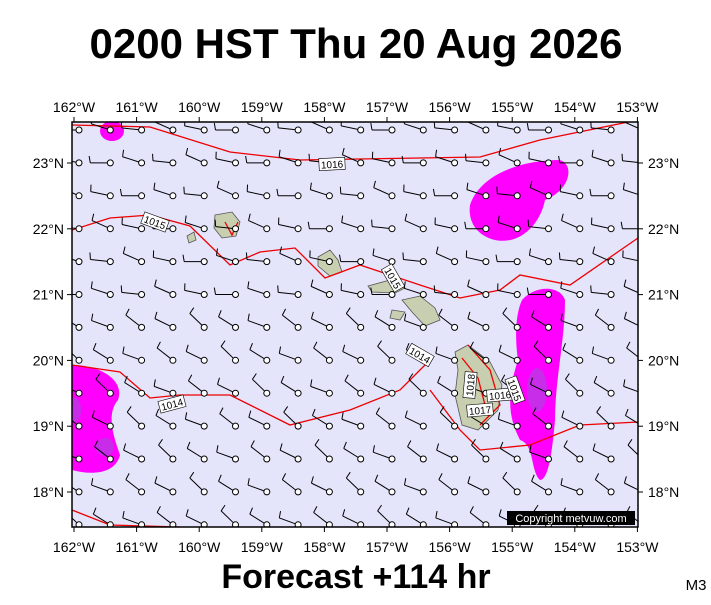 The height and width of the screenshot is (605, 711). I want to click on lat-label-left: 20°N, so click(48, 360).